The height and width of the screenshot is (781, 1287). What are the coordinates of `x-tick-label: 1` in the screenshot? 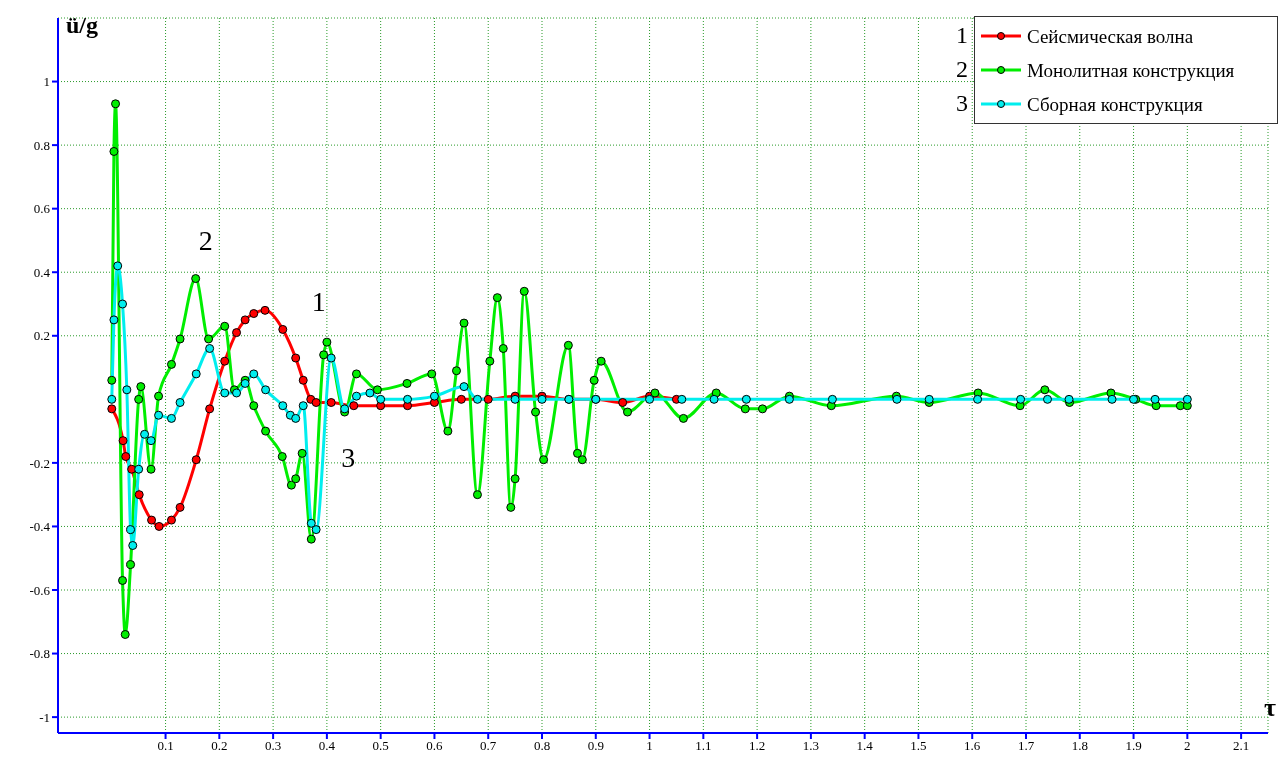 It's located at (649, 746).